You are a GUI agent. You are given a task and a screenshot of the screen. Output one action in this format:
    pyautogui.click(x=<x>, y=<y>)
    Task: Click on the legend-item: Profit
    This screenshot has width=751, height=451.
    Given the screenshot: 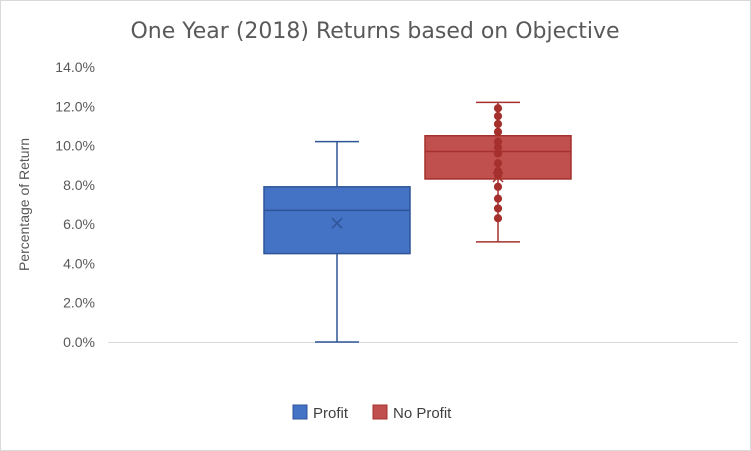 What is the action you would take?
    pyautogui.click(x=320, y=413)
    